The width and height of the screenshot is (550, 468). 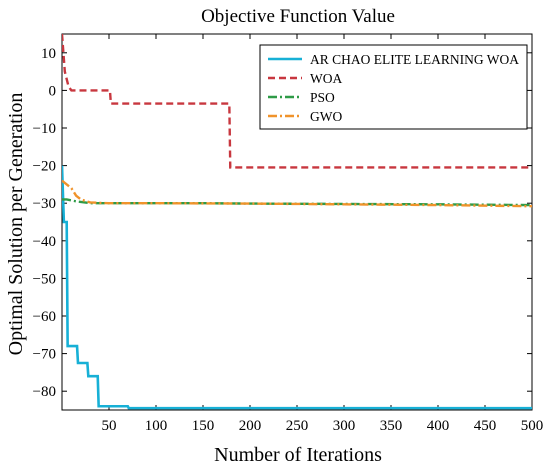 I want to click on y-tick-label: −70, so click(x=44, y=355).